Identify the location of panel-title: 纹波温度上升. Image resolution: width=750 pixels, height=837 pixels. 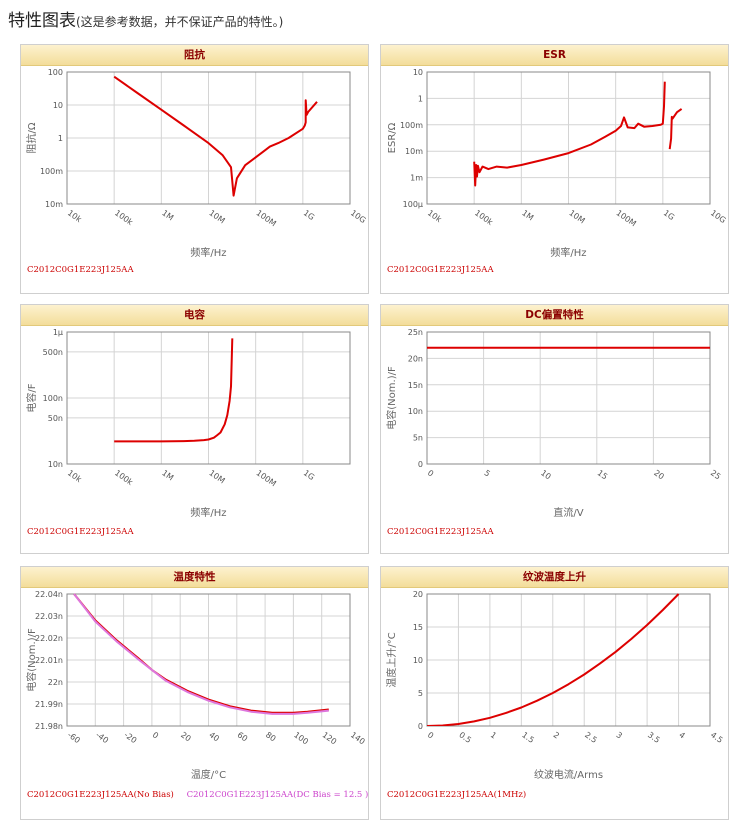
(554, 577).